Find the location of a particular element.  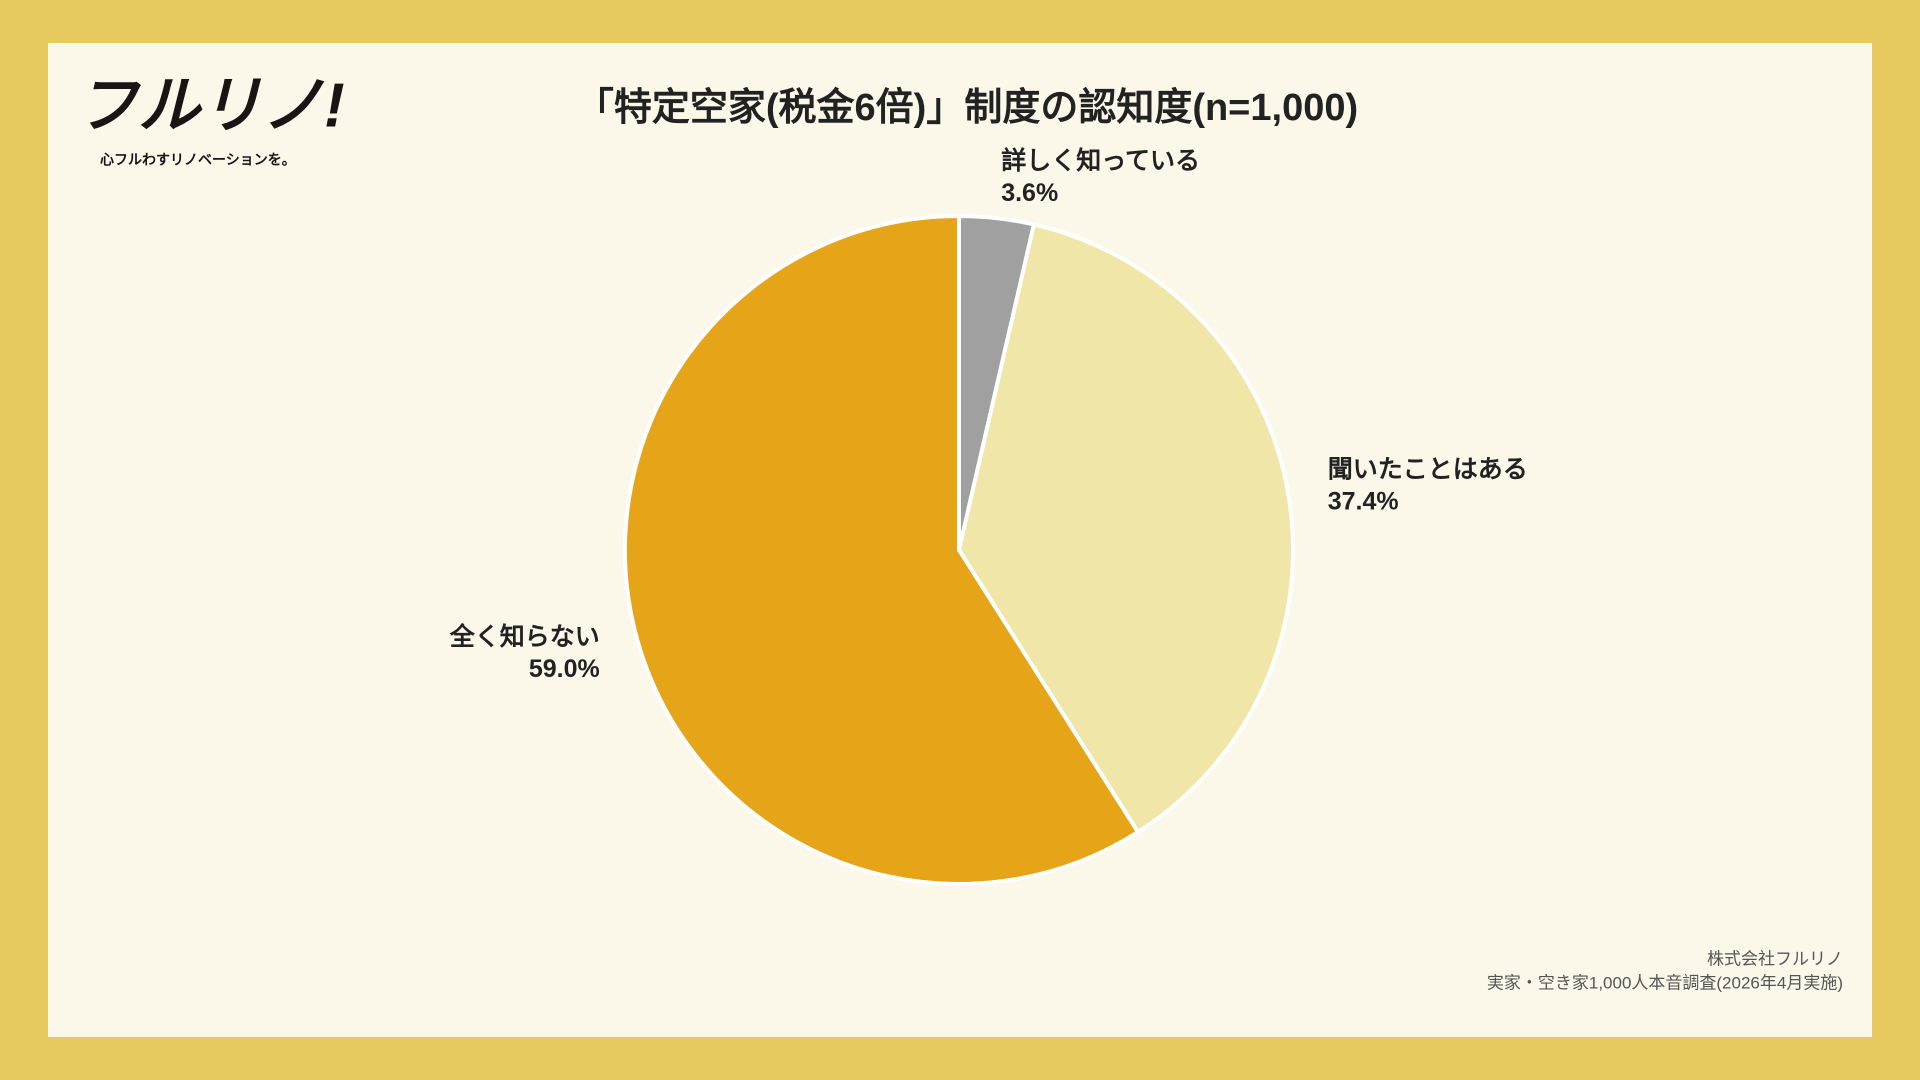

footer-company: 株式会社フルリノ is located at coordinates (1775, 958).